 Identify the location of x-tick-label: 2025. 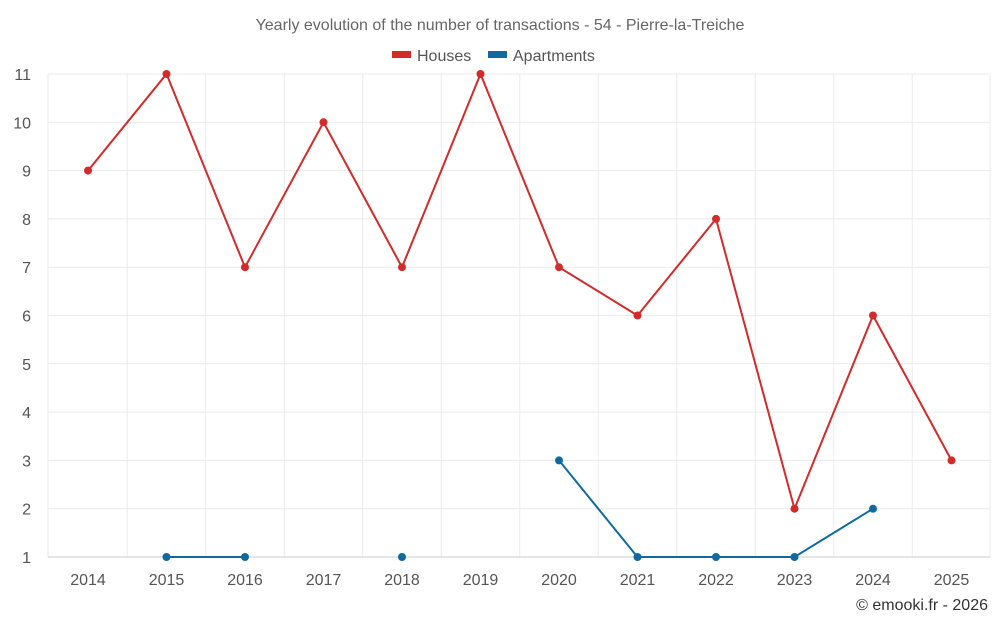
(952, 580).